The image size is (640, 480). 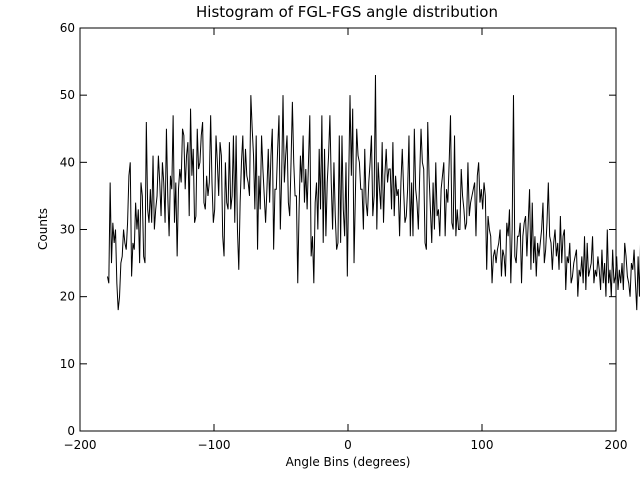 I want to click on y-tick-label: 0, so click(x=71, y=431).